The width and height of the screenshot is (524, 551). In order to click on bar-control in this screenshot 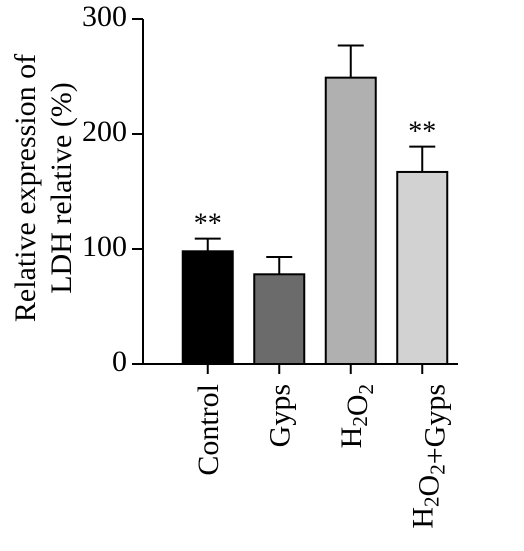, I will do `click(207, 307)`.